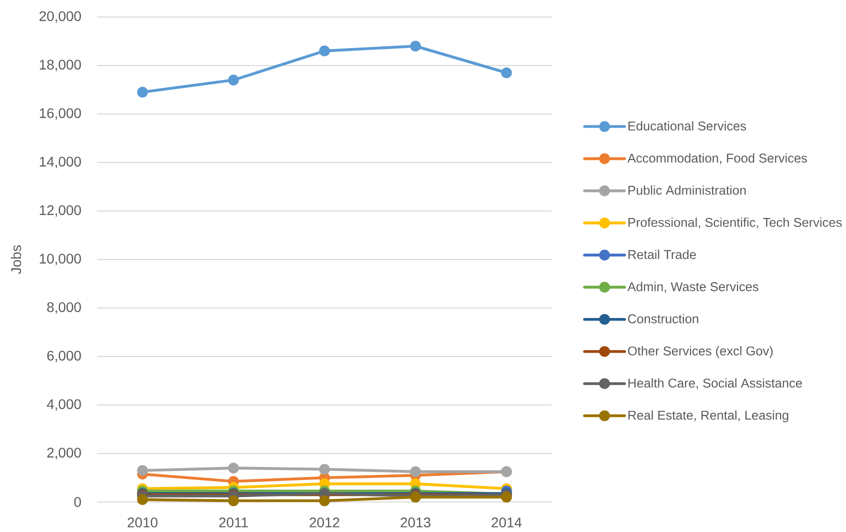  Describe the element at coordinates (415, 523) in the screenshot. I see `x-tick-label: 2013` at that location.